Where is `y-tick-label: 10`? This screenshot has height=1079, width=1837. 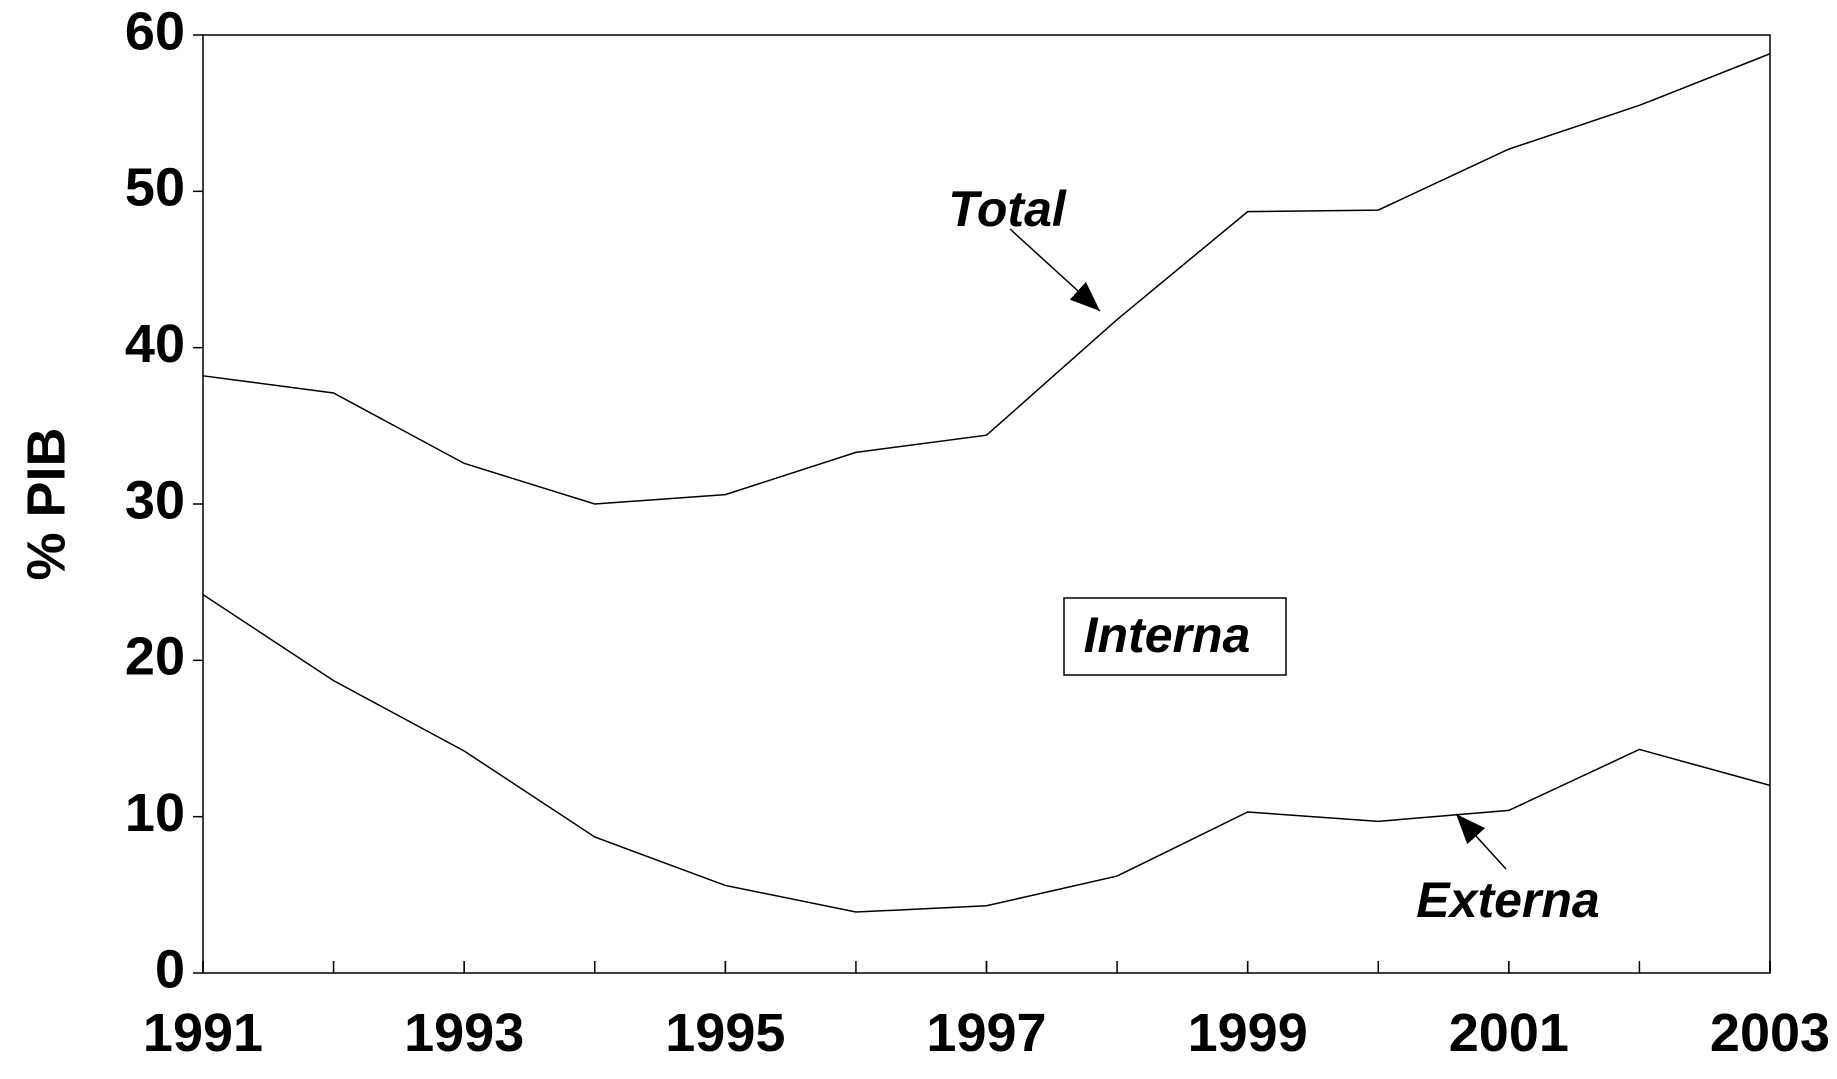
y-tick-label: 10 is located at coordinates (155, 813).